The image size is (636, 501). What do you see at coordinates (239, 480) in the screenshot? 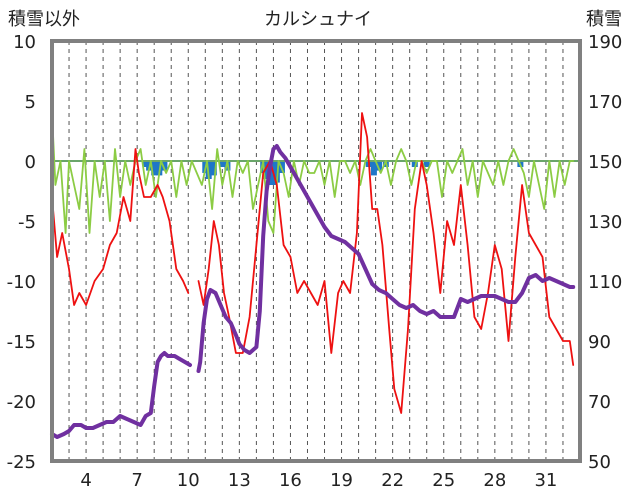
I see `x-tick-label: 13` at bounding box center [239, 480].